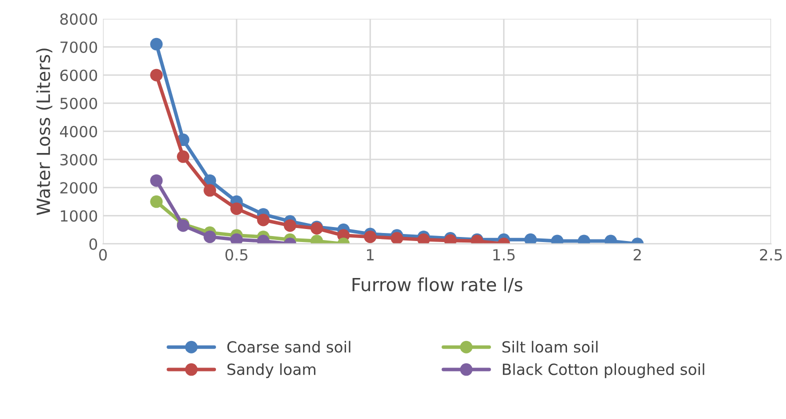 This screenshot has height=419, width=786. What do you see at coordinates (103, 254) in the screenshot?
I see `x-tick-label: 0` at bounding box center [103, 254].